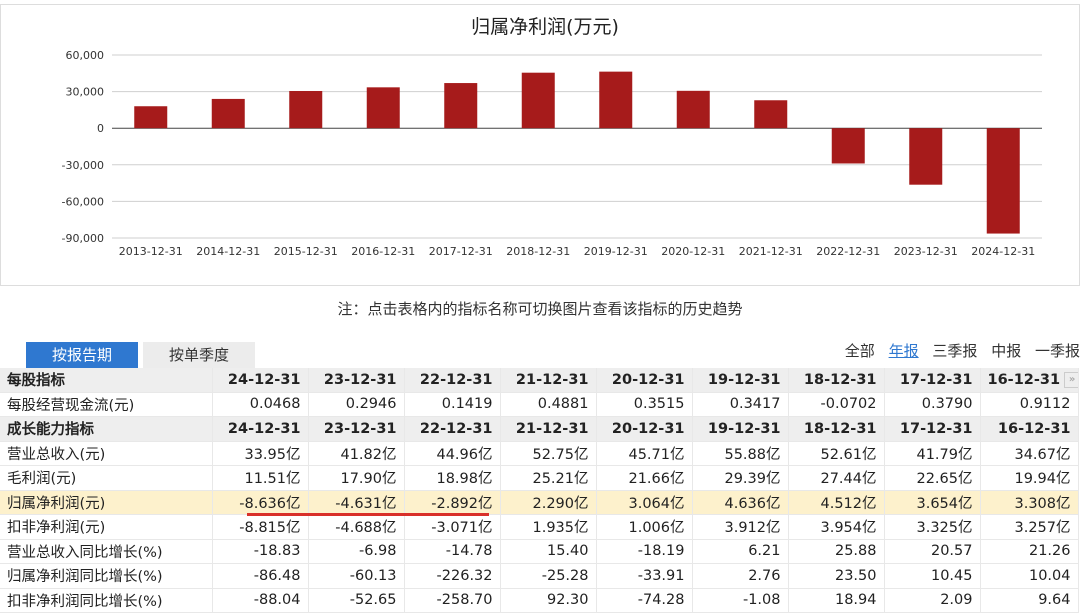 The width and height of the screenshot is (1080, 615). Describe the element at coordinates (644, 527) in the screenshot. I see `table-cell: 1.006亿` at that location.